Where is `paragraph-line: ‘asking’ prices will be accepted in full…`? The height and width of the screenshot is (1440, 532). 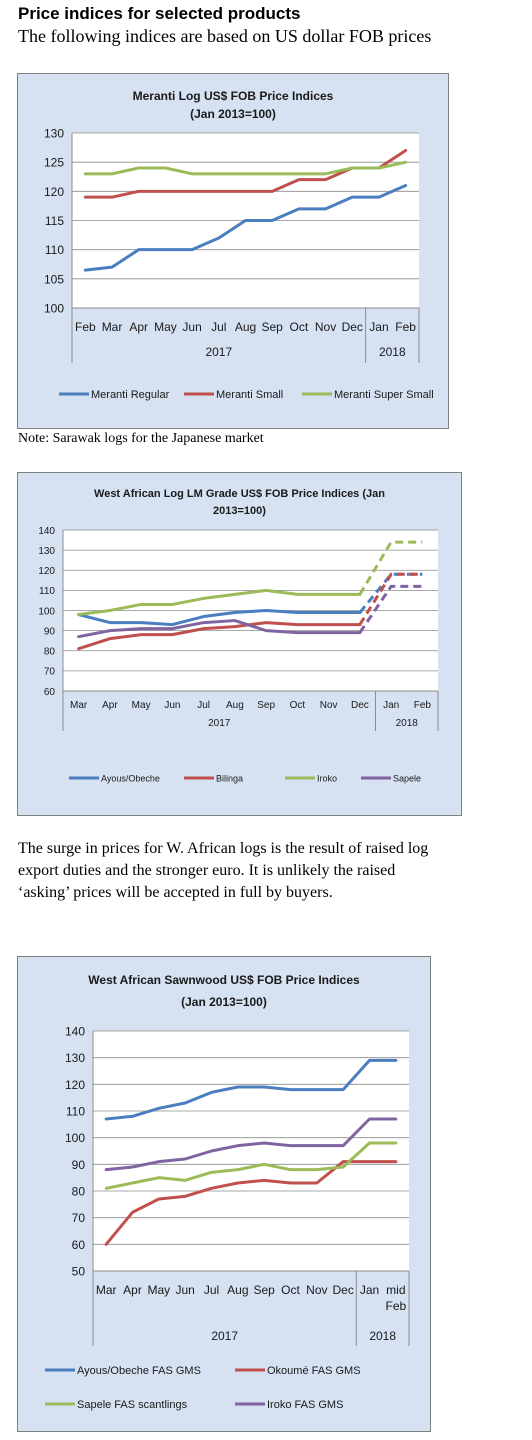
paragraph-line: ‘asking’ prices will be accepted in full… is located at coordinates (175, 892).